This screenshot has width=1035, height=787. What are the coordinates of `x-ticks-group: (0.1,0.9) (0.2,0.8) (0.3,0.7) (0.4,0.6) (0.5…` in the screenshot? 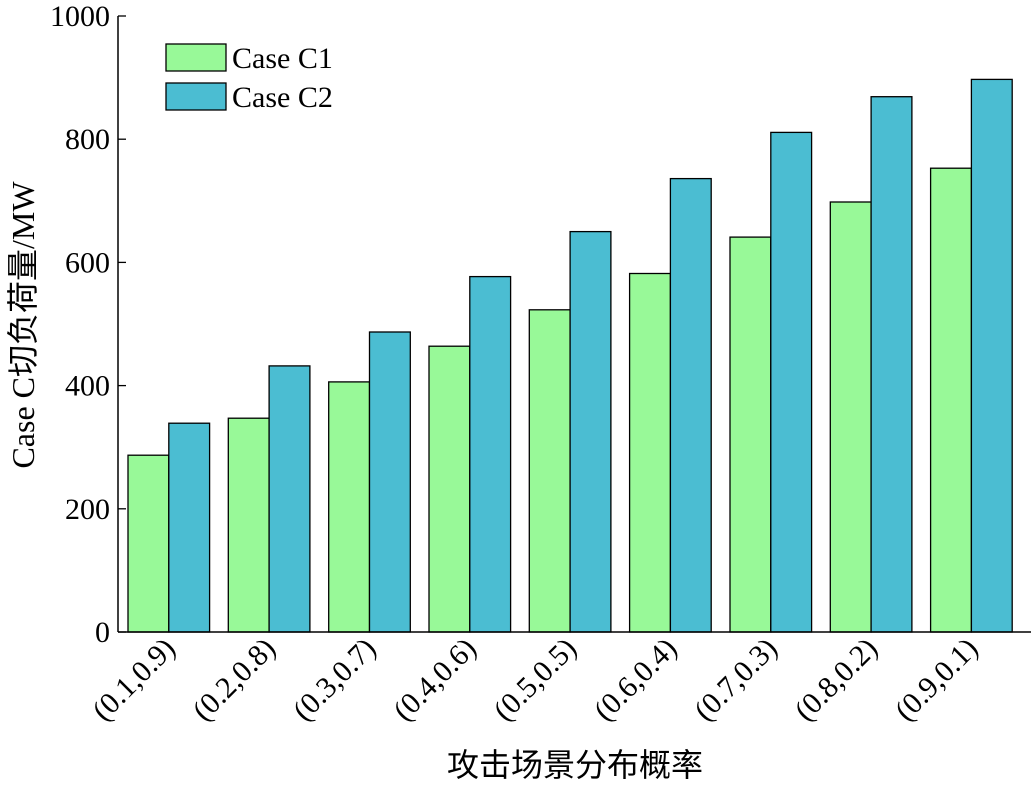 It's located at (535, 680).